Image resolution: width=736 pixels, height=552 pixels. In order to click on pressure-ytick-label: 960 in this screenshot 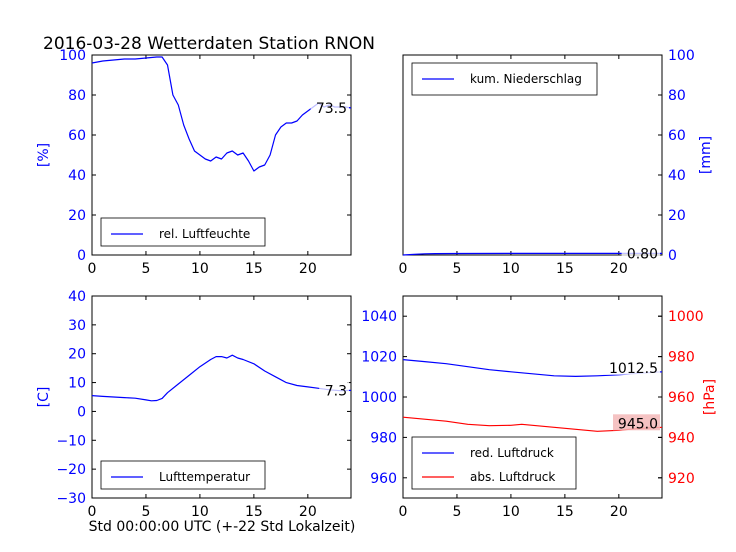, I will do `click(383, 479)`.